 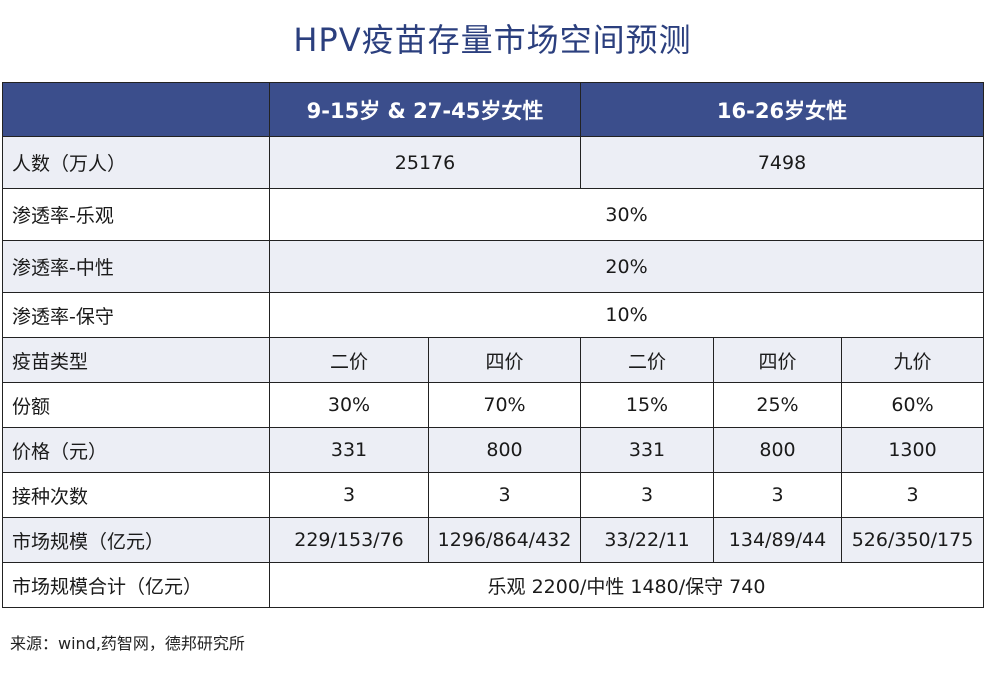 I want to click on row-label-doses: 接种次数, so click(x=136, y=495).